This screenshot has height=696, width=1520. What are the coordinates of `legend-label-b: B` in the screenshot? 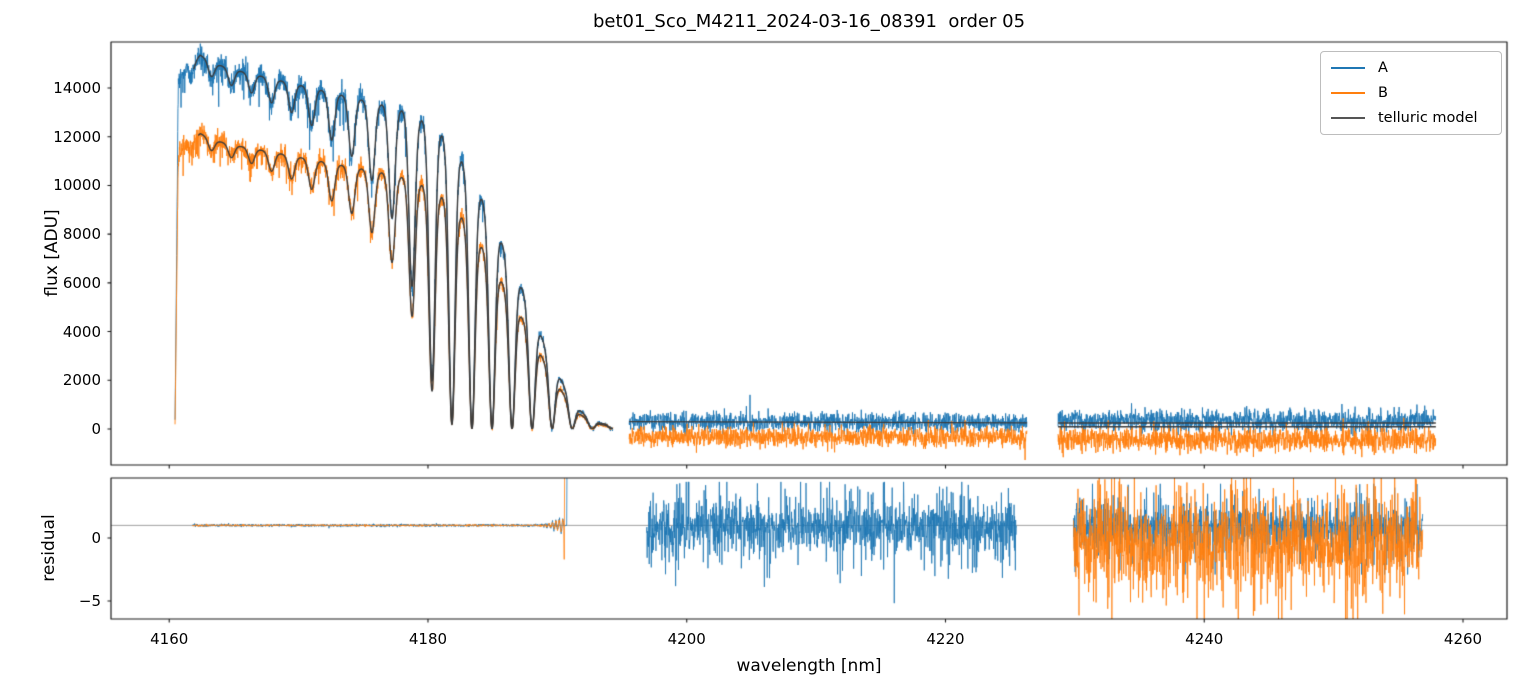 It's located at (1383, 93).